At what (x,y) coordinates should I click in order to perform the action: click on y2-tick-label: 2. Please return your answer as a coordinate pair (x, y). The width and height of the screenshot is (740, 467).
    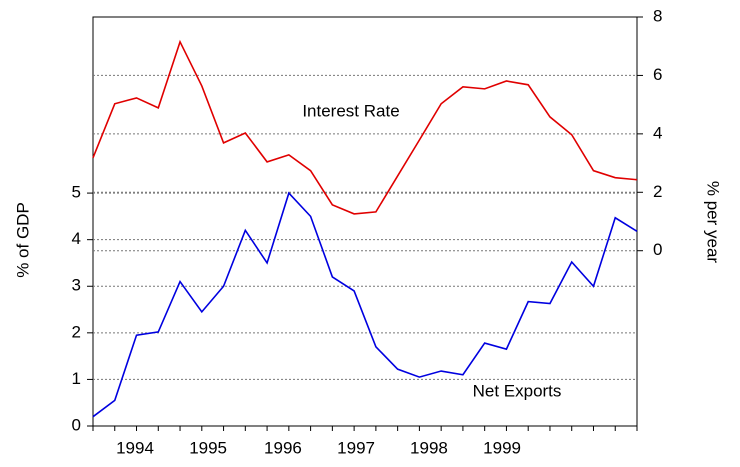
    Looking at the image, I should click on (657, 191).